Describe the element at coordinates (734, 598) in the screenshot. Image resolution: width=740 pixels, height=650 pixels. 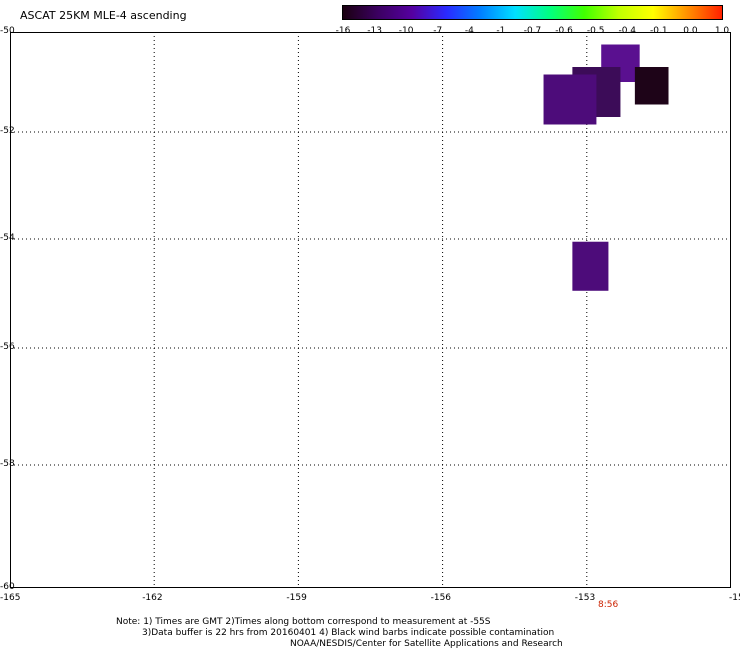
I see `longitude-label: -150` at that location.